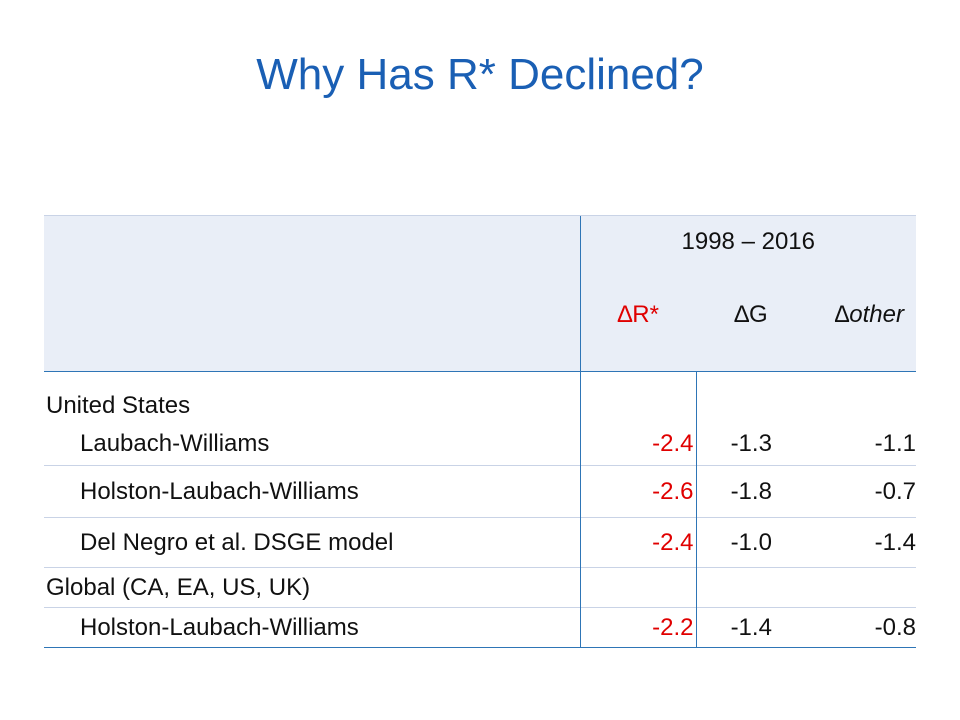 The width and height of the screenshot is (960, 720). I want to click on value-delta-other: -1.1, so click(895, 444).